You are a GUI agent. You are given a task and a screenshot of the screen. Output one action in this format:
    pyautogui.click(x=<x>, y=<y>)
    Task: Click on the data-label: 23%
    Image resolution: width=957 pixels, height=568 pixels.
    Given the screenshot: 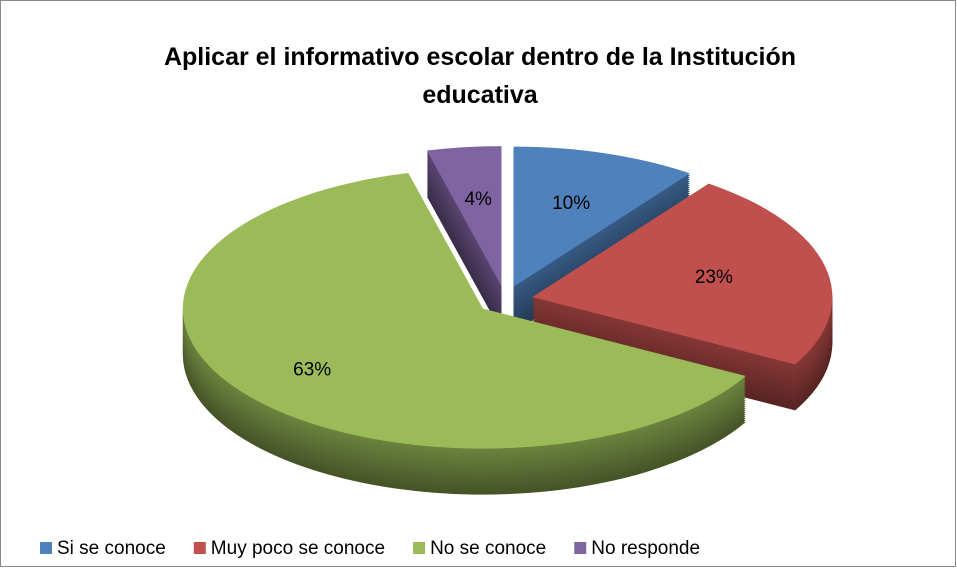 What is the action you would take?
    pyautogui.click(x=714, y=277)
    